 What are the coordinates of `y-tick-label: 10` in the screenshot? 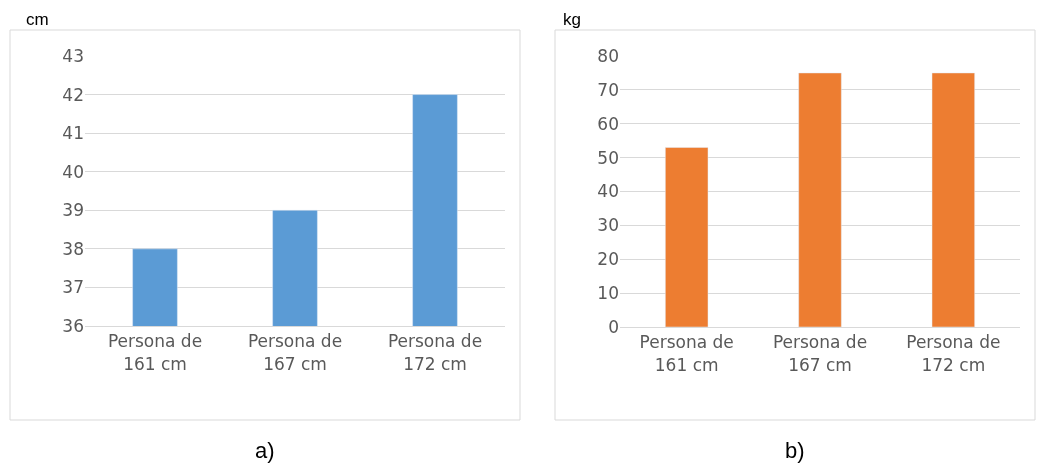 It's located at (608, 293).